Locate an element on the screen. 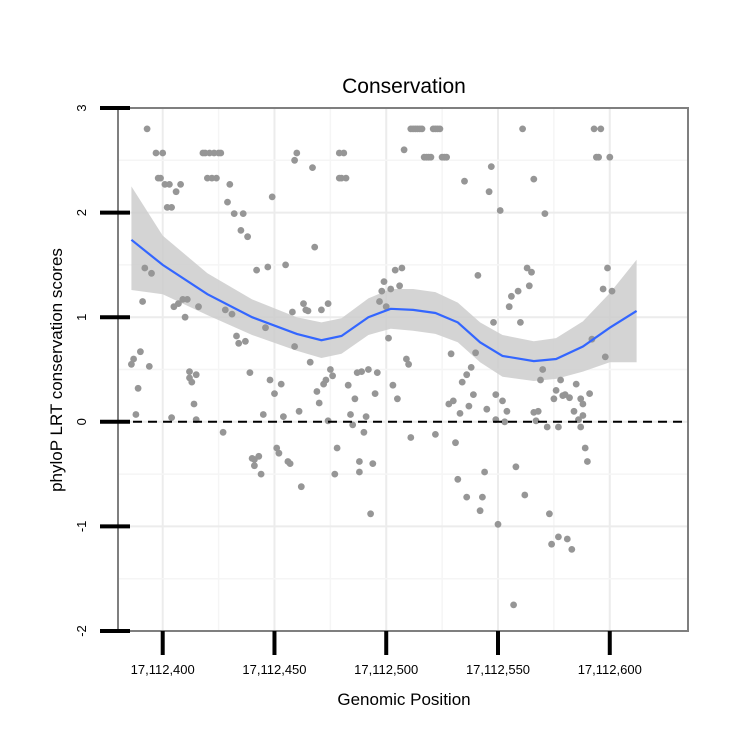 The width and height of the screenshot is (750, 750). y-tick-label: -2 is located at coordinates (81, 631).